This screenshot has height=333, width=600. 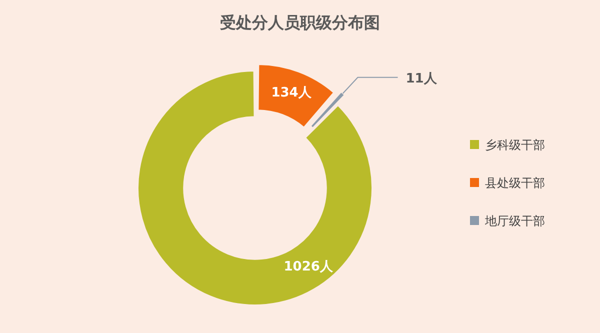 What do you see at coordinates (515, 145) in the screenshot?
I see `legend-label: 乡科级干部` at bounding box center [515, 145].